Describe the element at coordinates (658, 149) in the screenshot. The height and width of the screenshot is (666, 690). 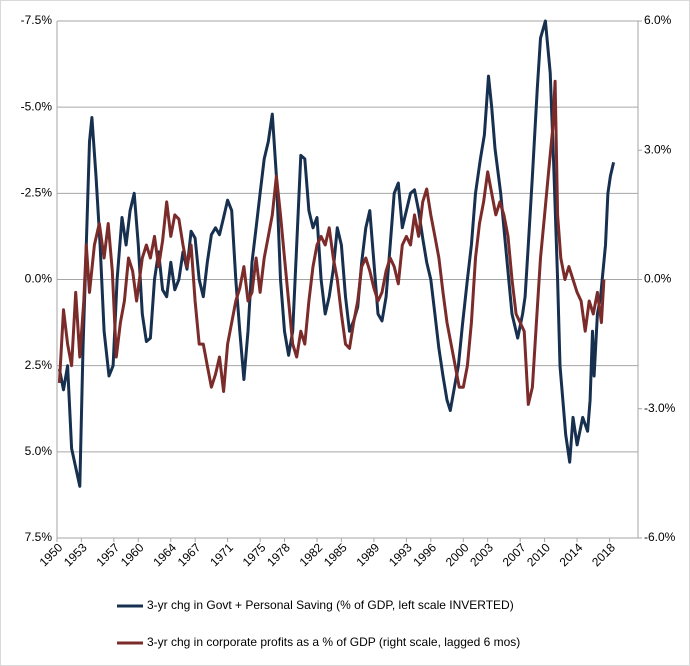
I see `y2-tick-label: 3.0%` at that location.